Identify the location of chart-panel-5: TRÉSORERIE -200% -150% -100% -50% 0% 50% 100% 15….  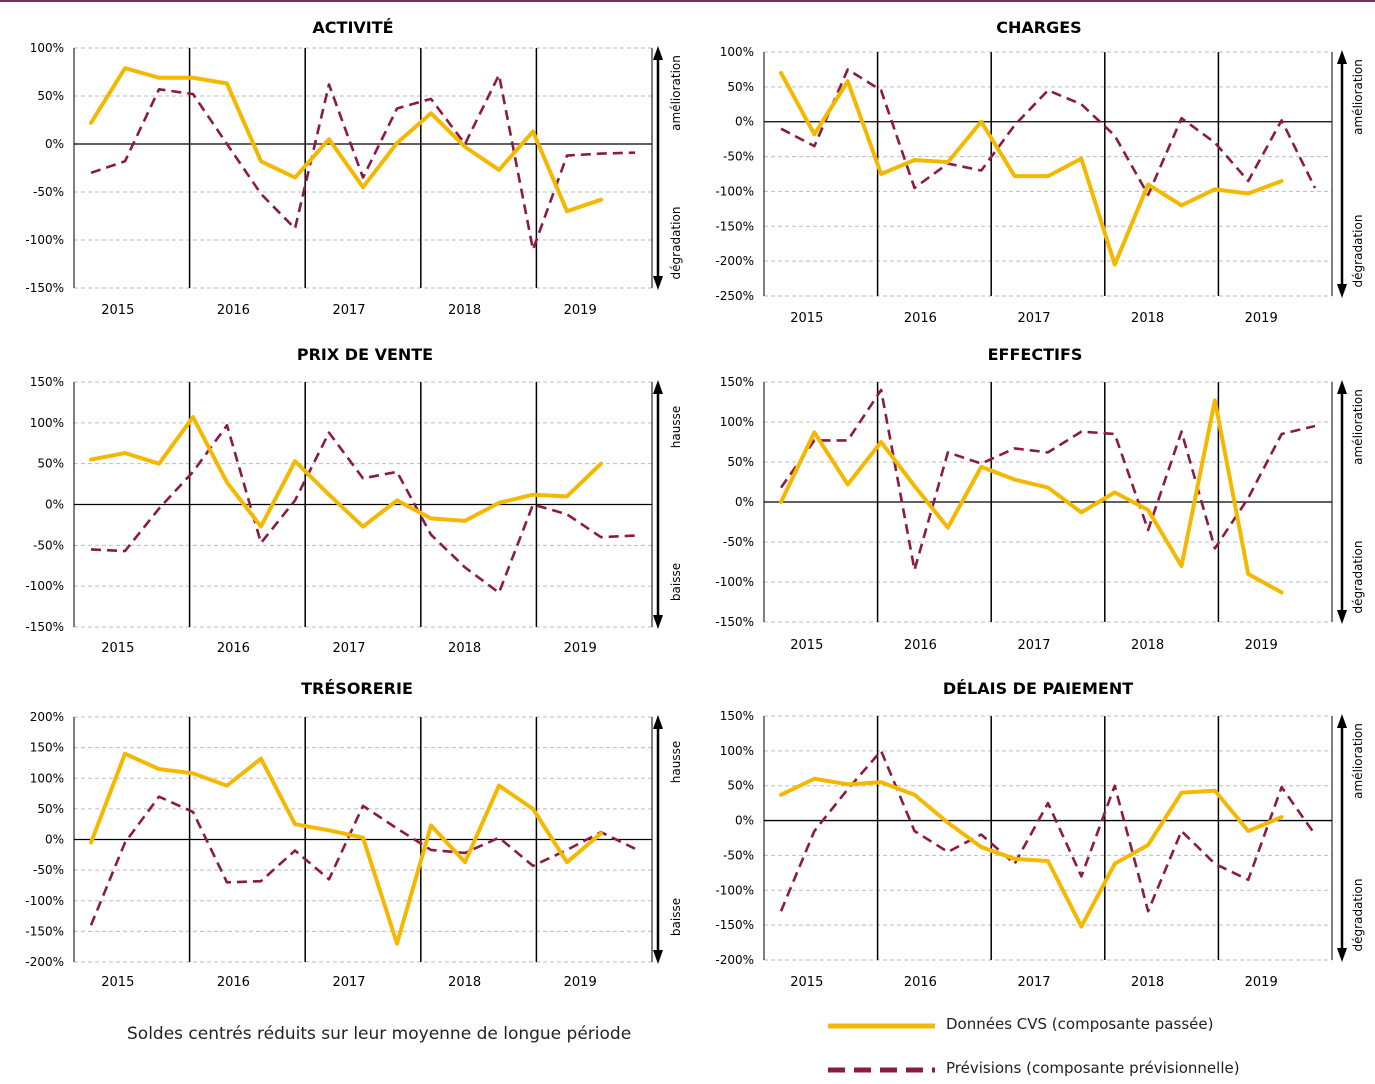
(354, 834).